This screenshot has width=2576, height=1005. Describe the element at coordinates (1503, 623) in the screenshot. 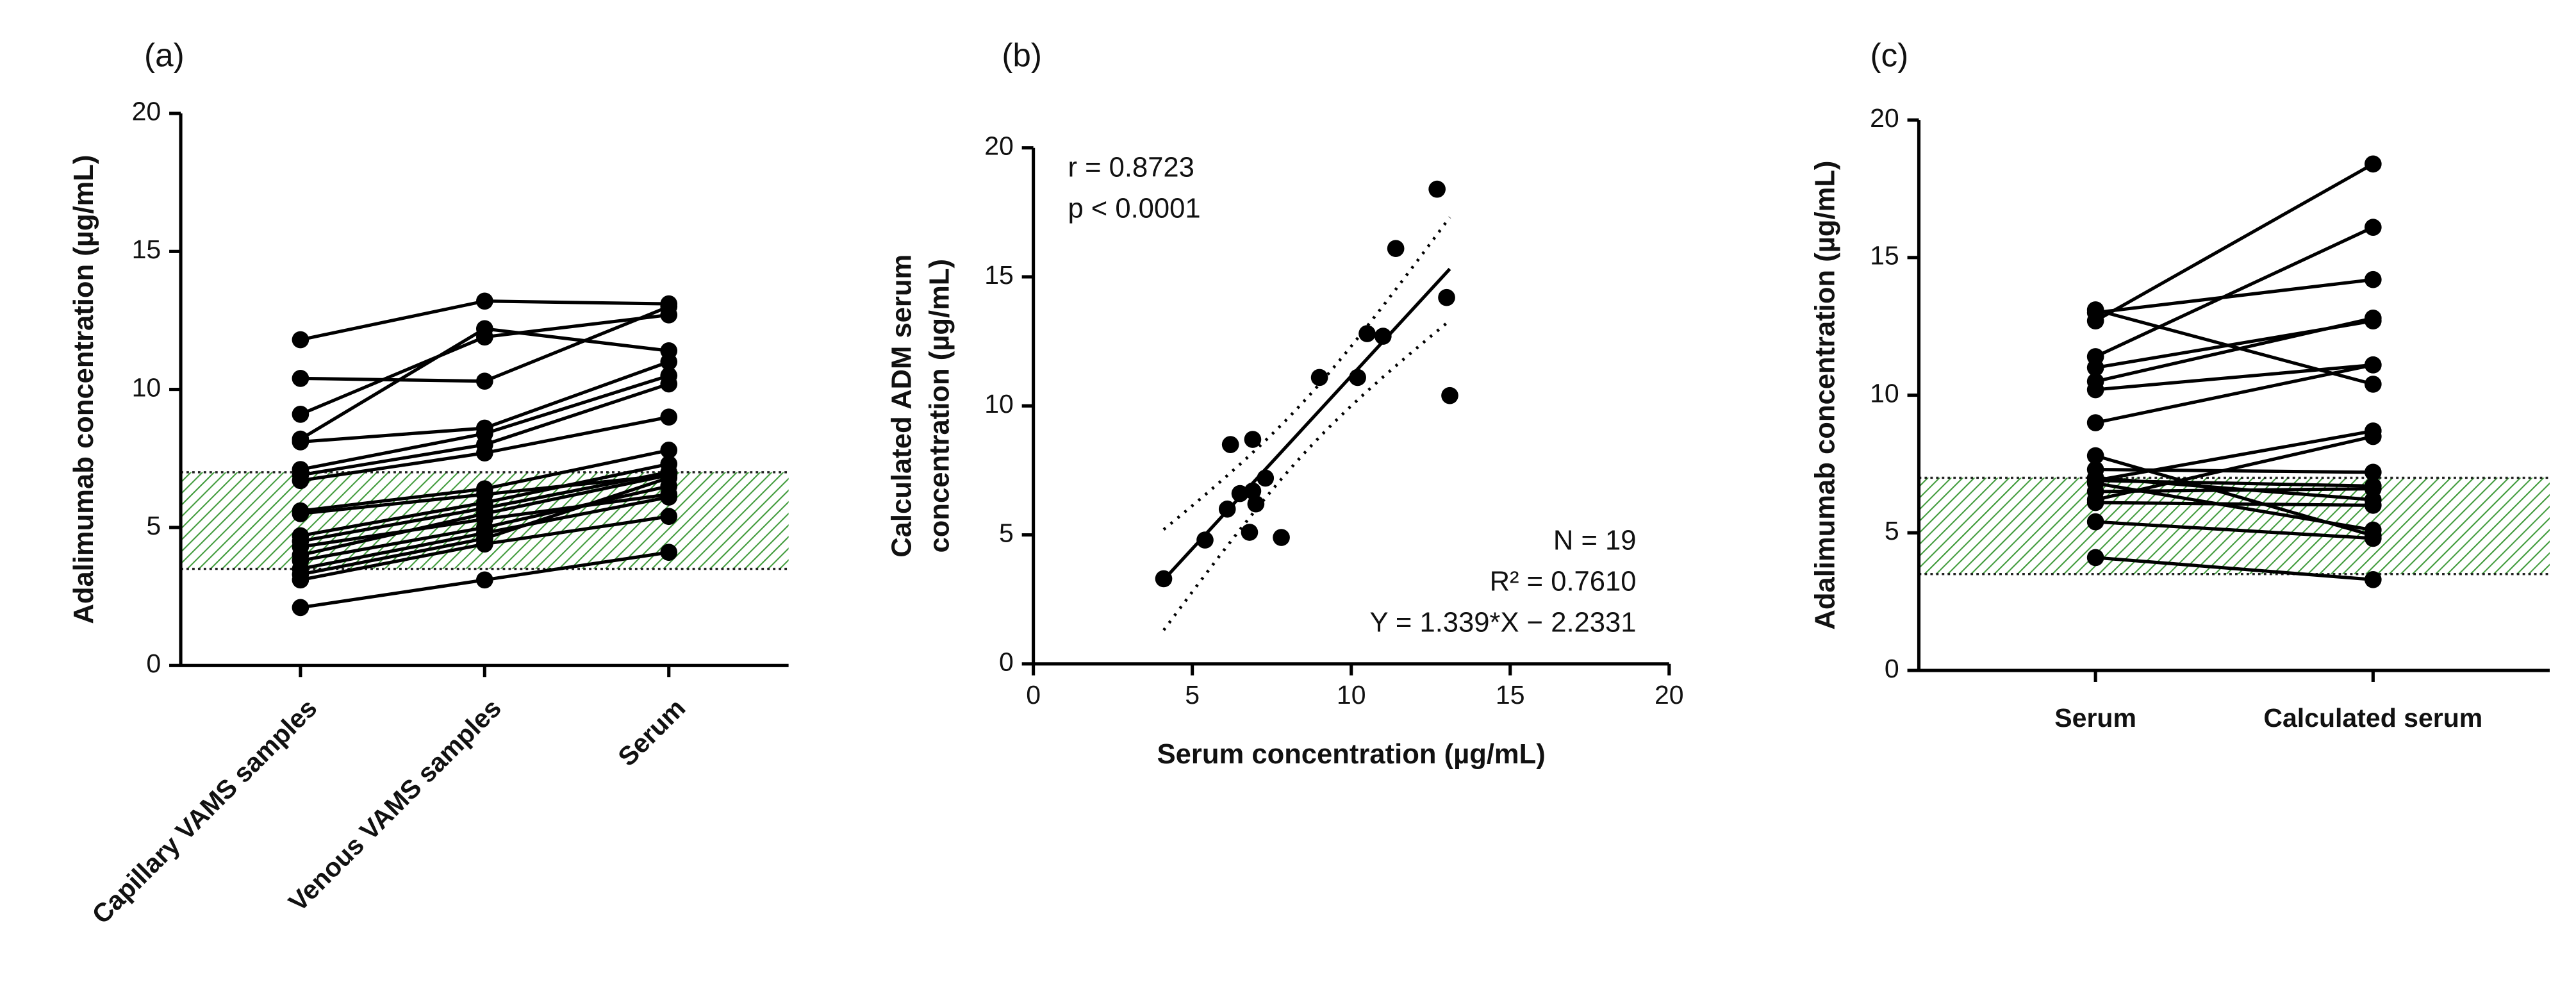

I see `fit-stat: Y = 1.339*X − 2.2331` at that location.